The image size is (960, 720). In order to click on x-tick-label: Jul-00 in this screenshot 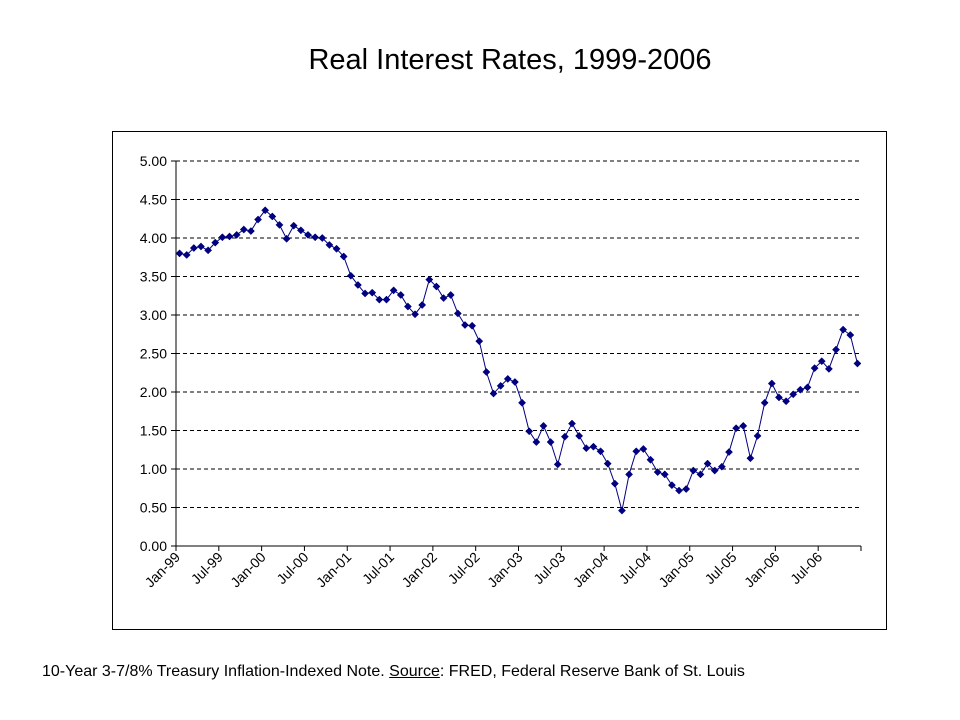, I will do `click(292, 568)`.